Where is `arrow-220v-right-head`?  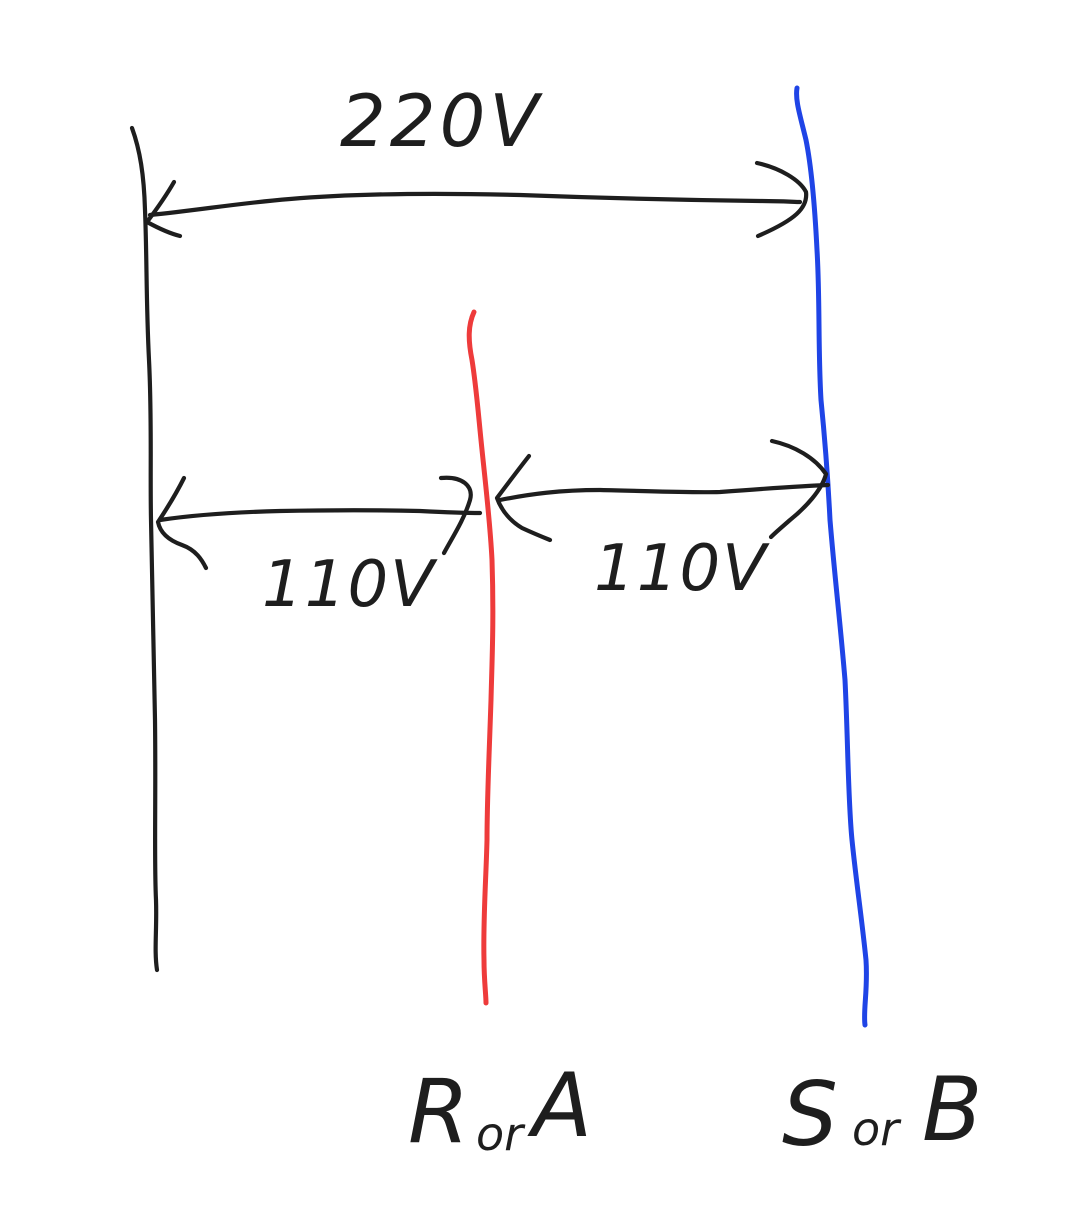 arrow-220v-right-head is located at coordinates (781, 199).